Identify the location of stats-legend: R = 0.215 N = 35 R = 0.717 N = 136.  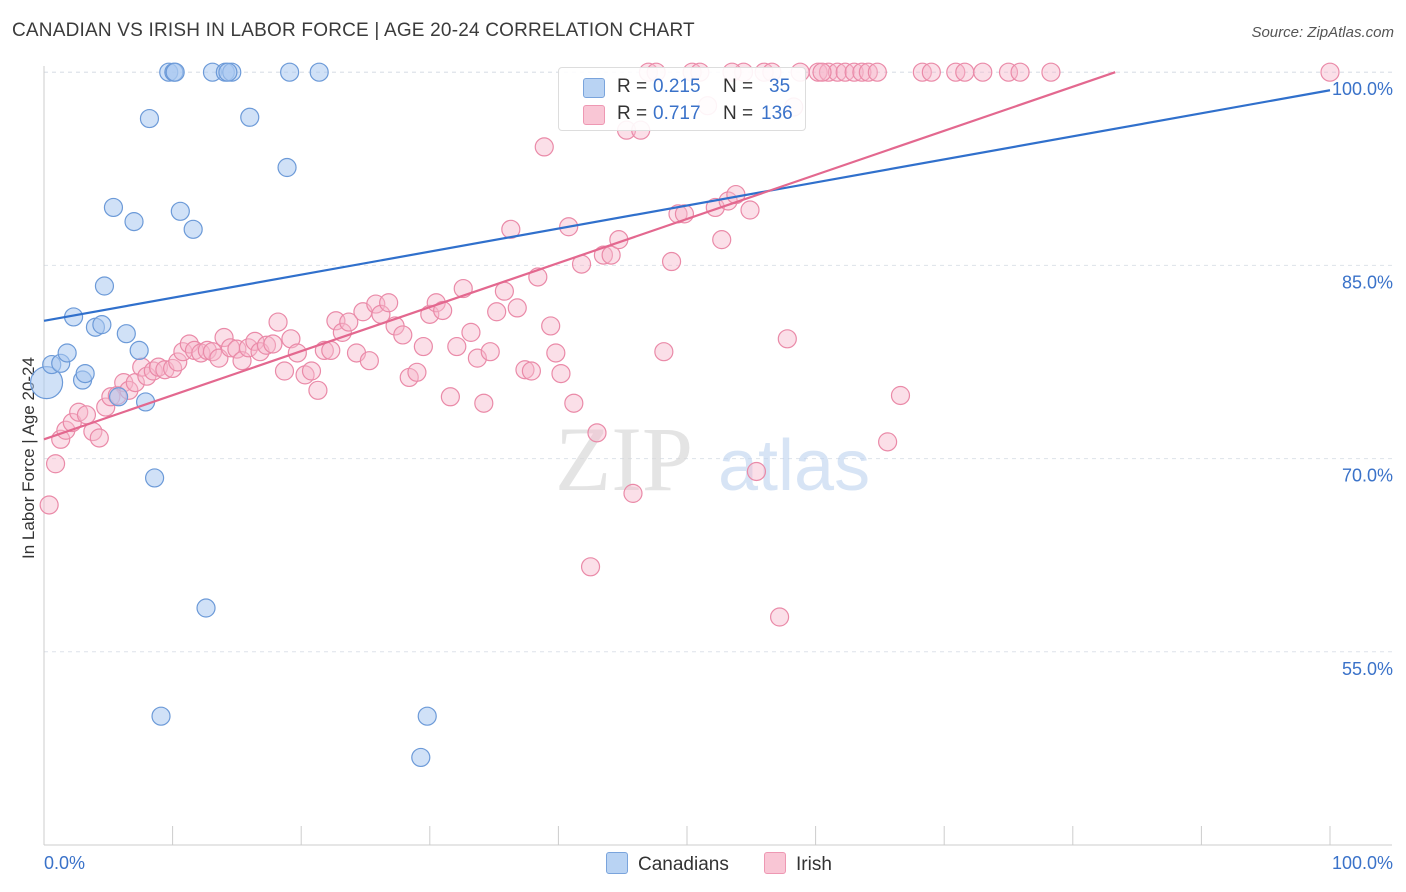
(682, 99).